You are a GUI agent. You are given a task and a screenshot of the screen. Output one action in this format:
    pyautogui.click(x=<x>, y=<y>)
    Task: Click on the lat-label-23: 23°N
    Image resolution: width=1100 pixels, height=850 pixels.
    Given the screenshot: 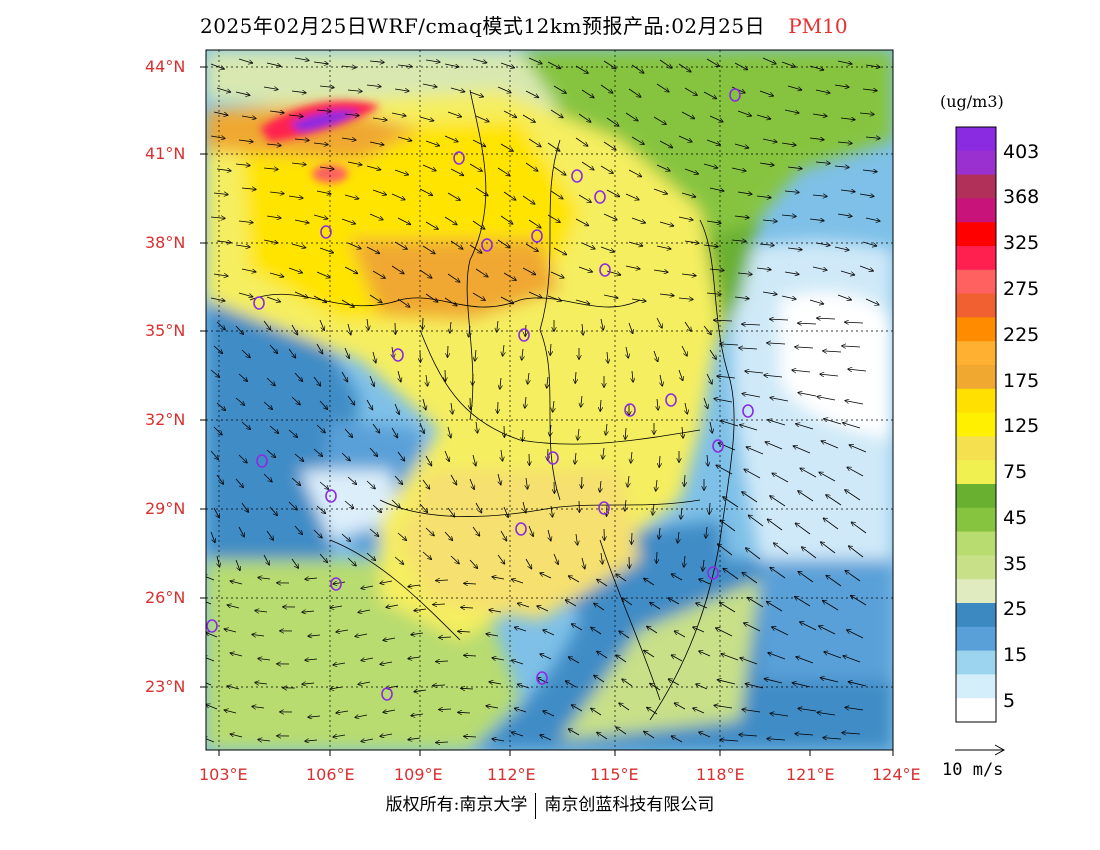 What is the action you would take?
    pyautogui.click(x=165, y=686)
    